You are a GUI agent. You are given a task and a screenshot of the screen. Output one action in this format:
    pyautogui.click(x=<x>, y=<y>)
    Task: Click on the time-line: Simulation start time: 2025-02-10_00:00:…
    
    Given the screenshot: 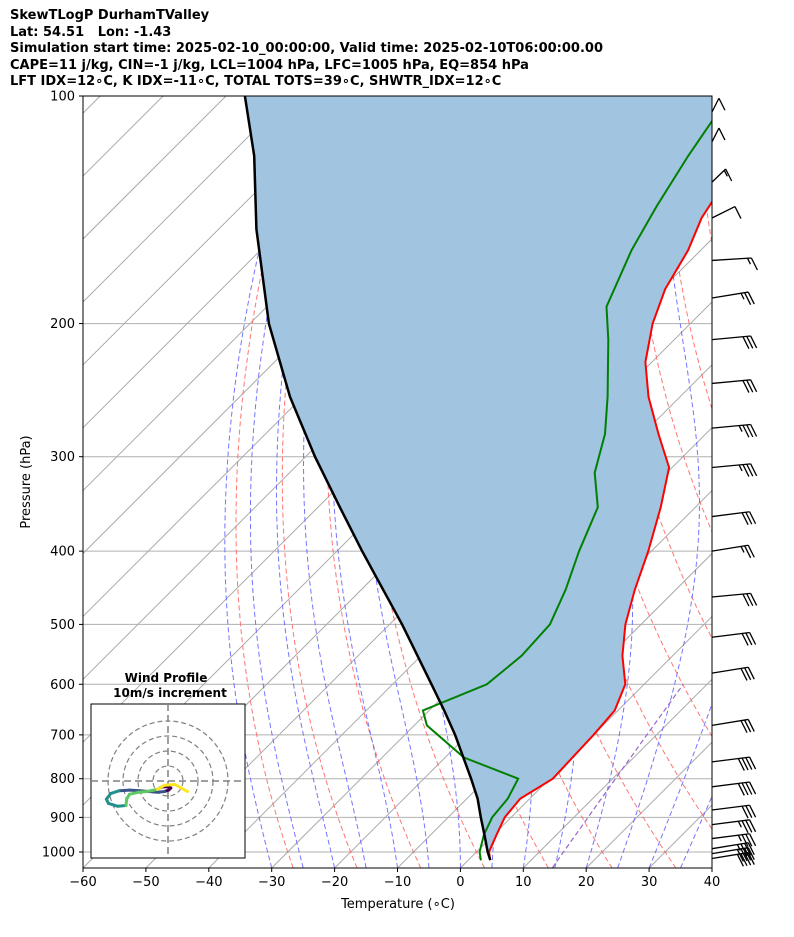 What is the action you would take?
    pyautogui.click(x=306, y=48)
    